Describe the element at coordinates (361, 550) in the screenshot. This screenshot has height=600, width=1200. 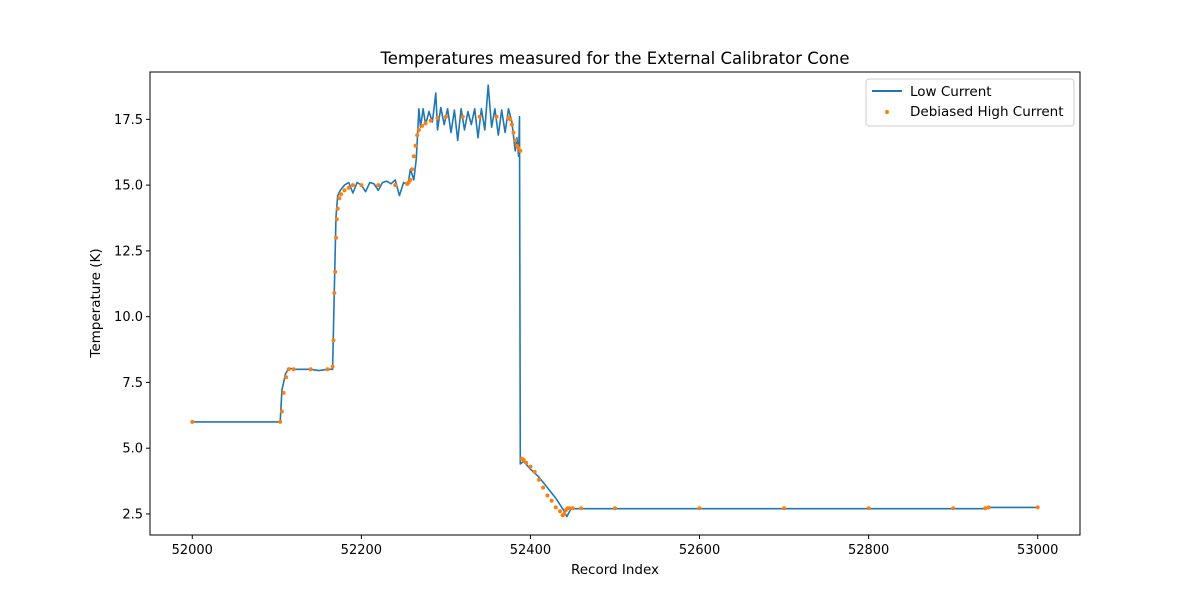
I see `x-tick-label: 52200` at that location.